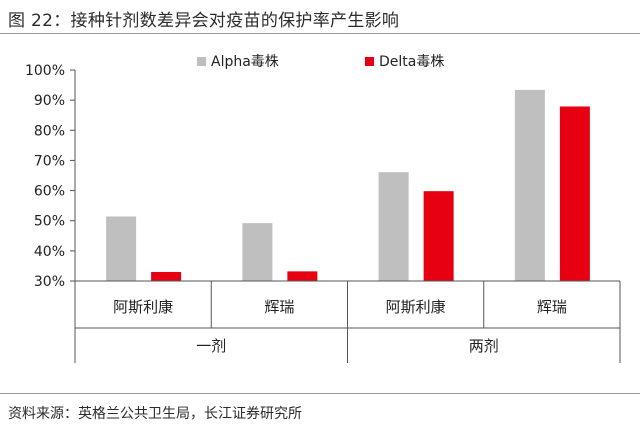 The height and width of the screenshot is (435, 640). I want to click on legend-label: Alpha毒株, so click(245, 62).